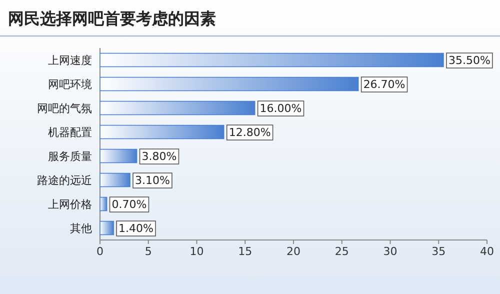  What do you see at coordinates (70, 132) in the screenshot?
I see `y-tick-label: 机器配置` at bounding box center [70, 132].